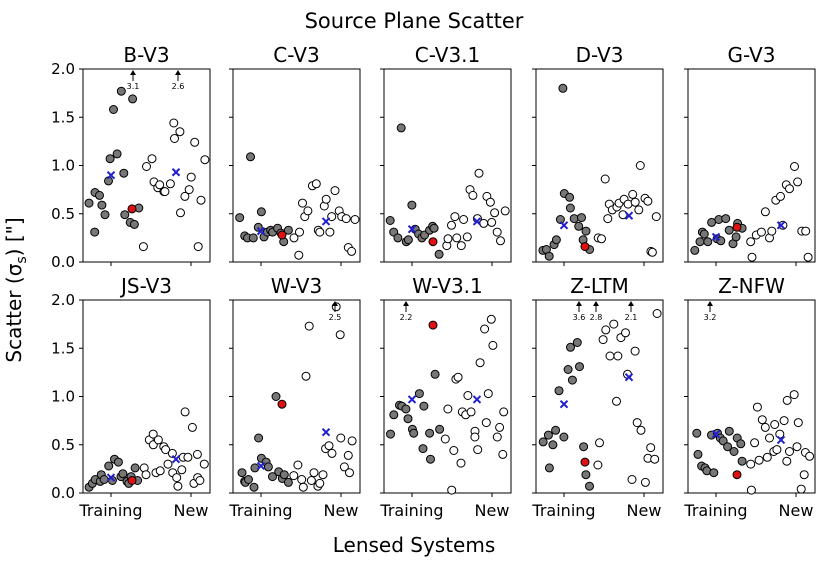 The width and height of the screenshot is (830, 581). I want to click on panel-b-v3: B-V3 0.0 0.5 1.0 1.5 2.0 3.1 2.6, so click(131, 157).